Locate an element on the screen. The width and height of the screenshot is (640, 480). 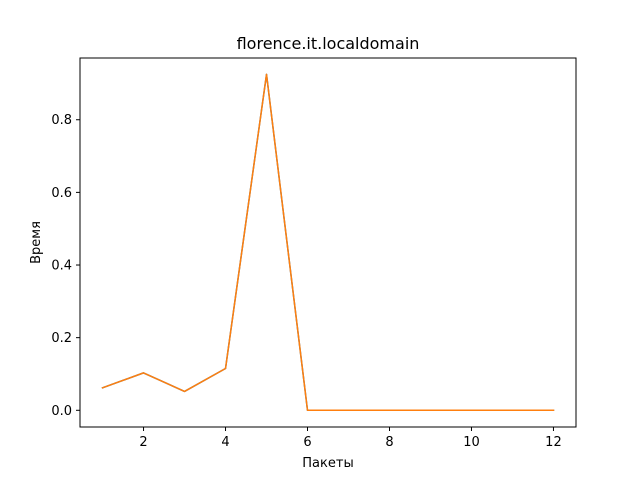
x-tick-label: 4 is located at coordinates (225, 442).